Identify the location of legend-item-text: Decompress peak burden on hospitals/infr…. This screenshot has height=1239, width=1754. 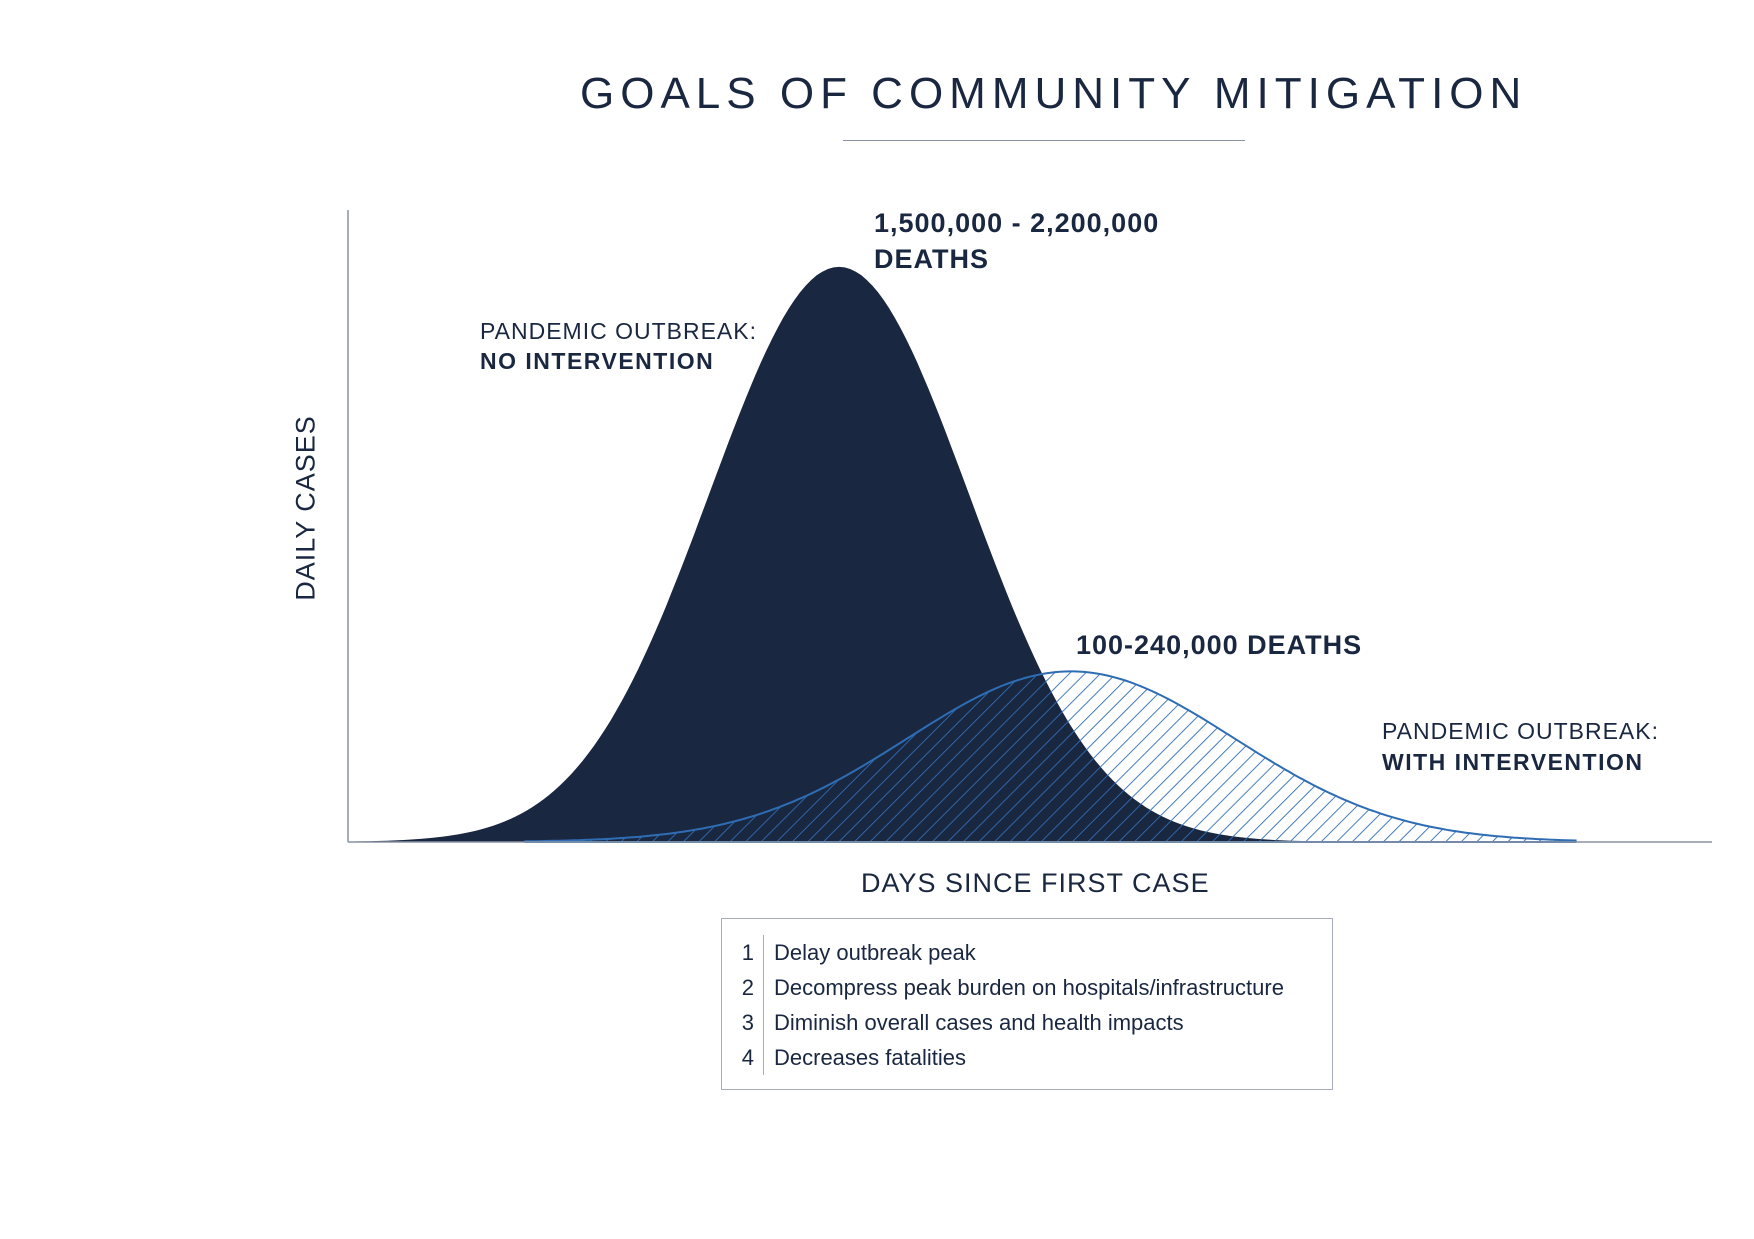
(1029, 987).